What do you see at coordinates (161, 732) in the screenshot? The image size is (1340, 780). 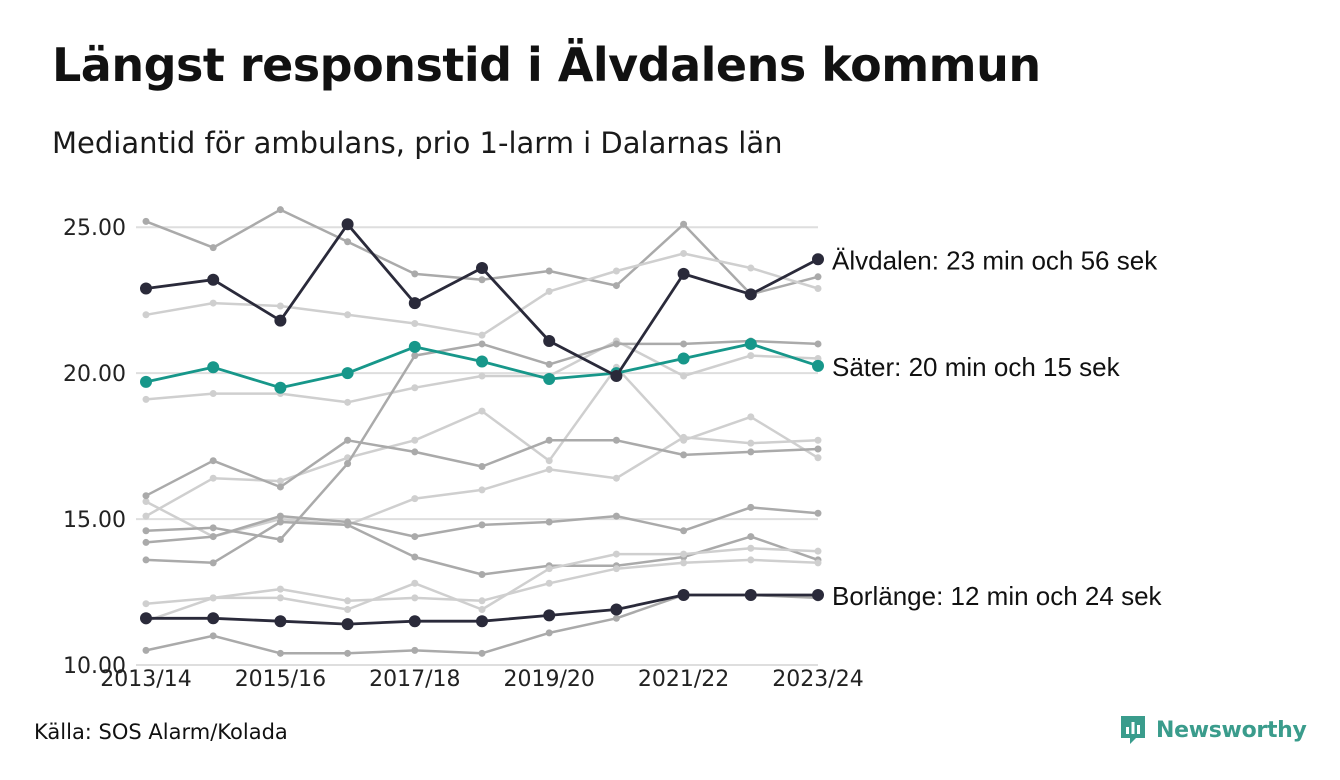 I see `source-note: Källa: SOS Alarm/Kolada` at bounding box center [161, 732].